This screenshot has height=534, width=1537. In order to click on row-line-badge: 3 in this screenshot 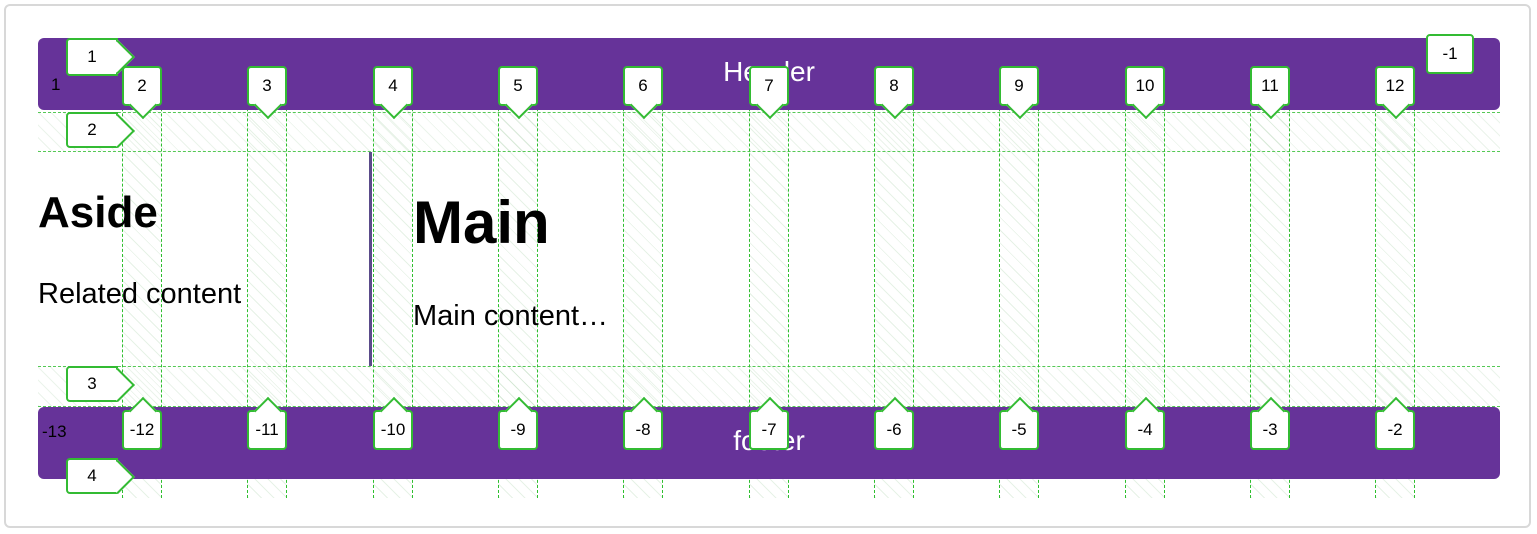, I will do `click(92, 384)`.